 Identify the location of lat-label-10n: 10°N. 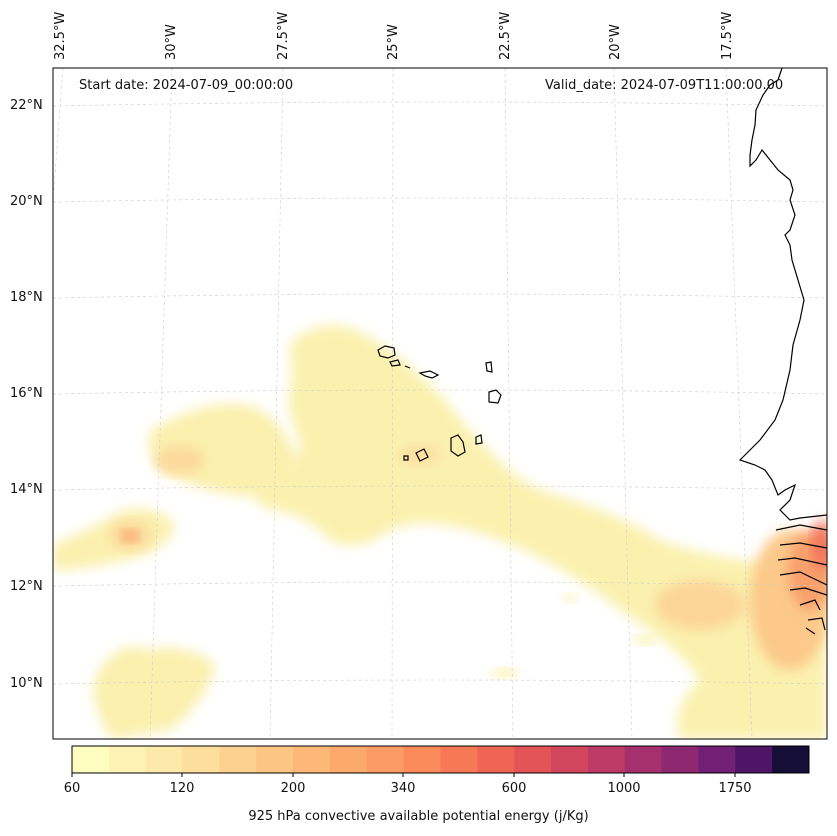
(26, 683).